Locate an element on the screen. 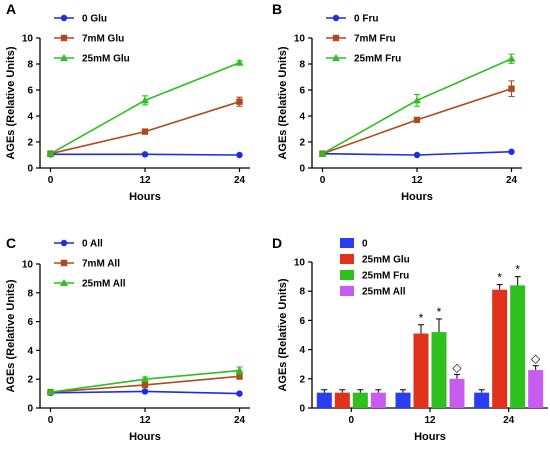  x-tick-label-d: 24 is located at coordinates (509, 420).